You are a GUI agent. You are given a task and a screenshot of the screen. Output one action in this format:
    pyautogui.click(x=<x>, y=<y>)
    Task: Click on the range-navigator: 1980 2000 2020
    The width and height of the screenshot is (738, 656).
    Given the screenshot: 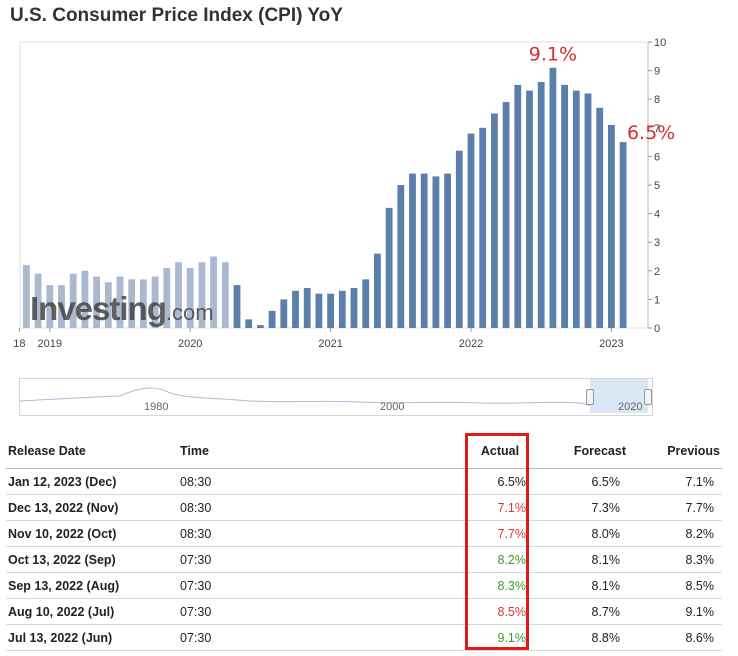 What is the action you would take?
    pyautogui.click(x=336, y=397)
    